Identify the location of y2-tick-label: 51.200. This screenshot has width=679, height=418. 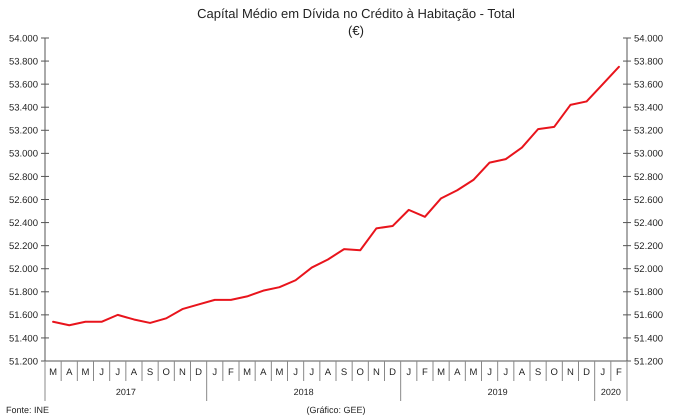
(649, 362).